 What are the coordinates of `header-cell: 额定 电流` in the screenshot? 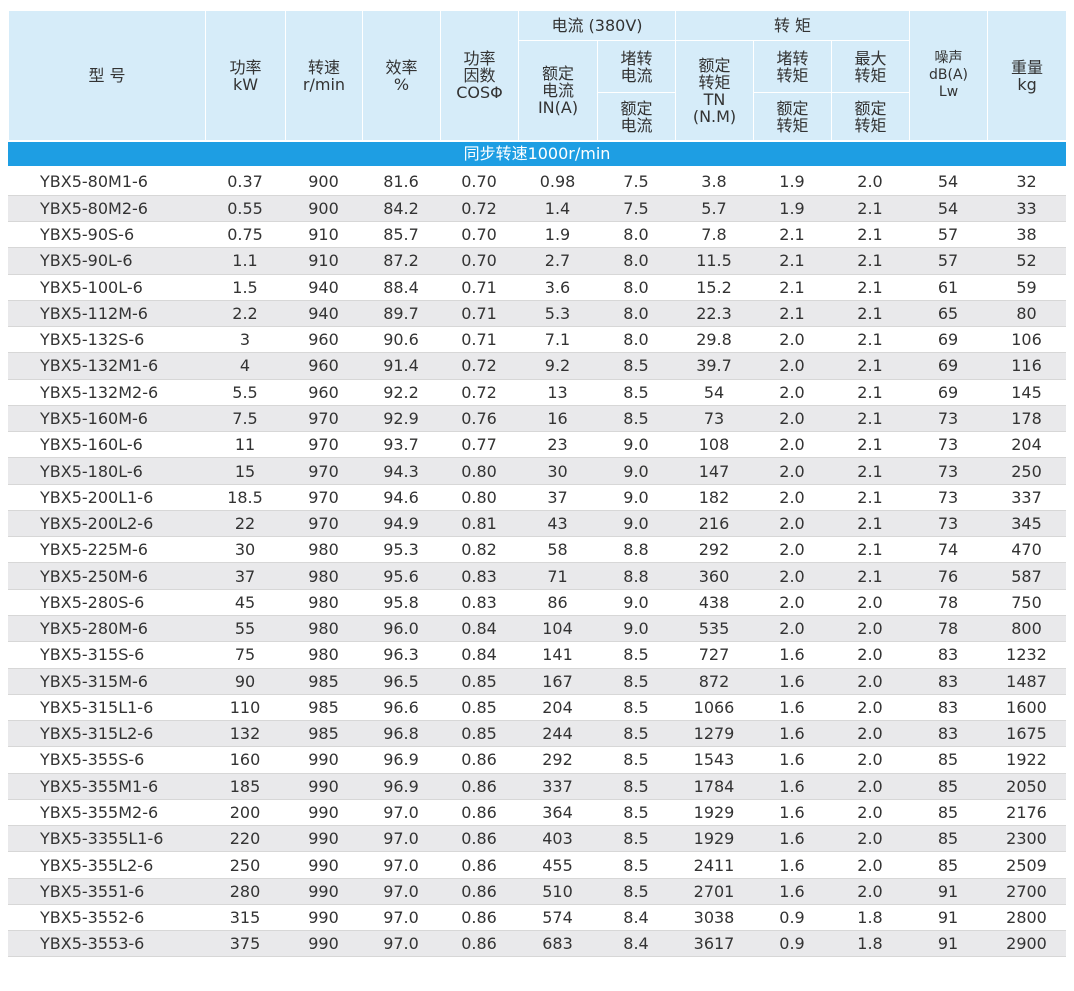 It's located at (636, 116).